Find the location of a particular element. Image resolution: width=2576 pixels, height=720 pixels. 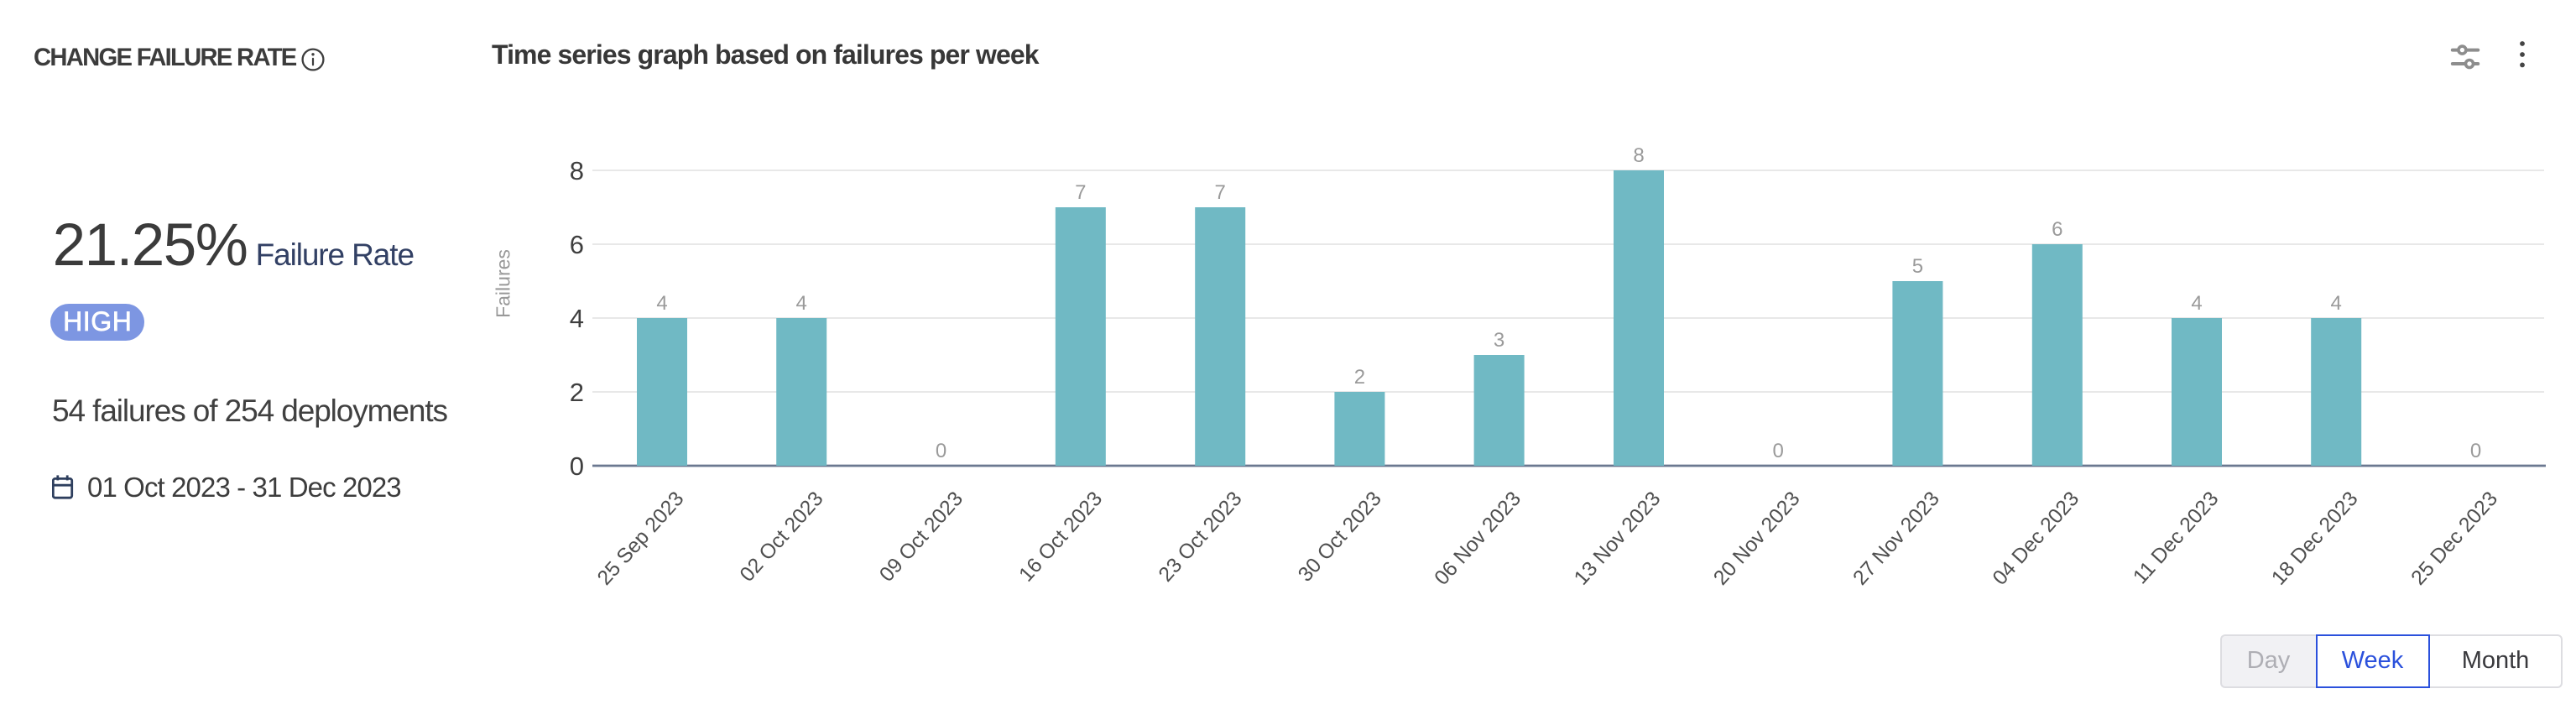

svg-text: 20 Nov 2023 is located at coordinates (1756, 539).